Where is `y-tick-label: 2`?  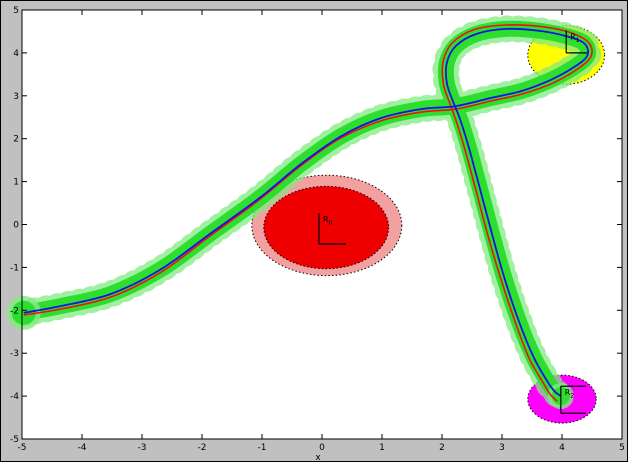 y-tick-label: 2 is located at coordinates (16, 140).